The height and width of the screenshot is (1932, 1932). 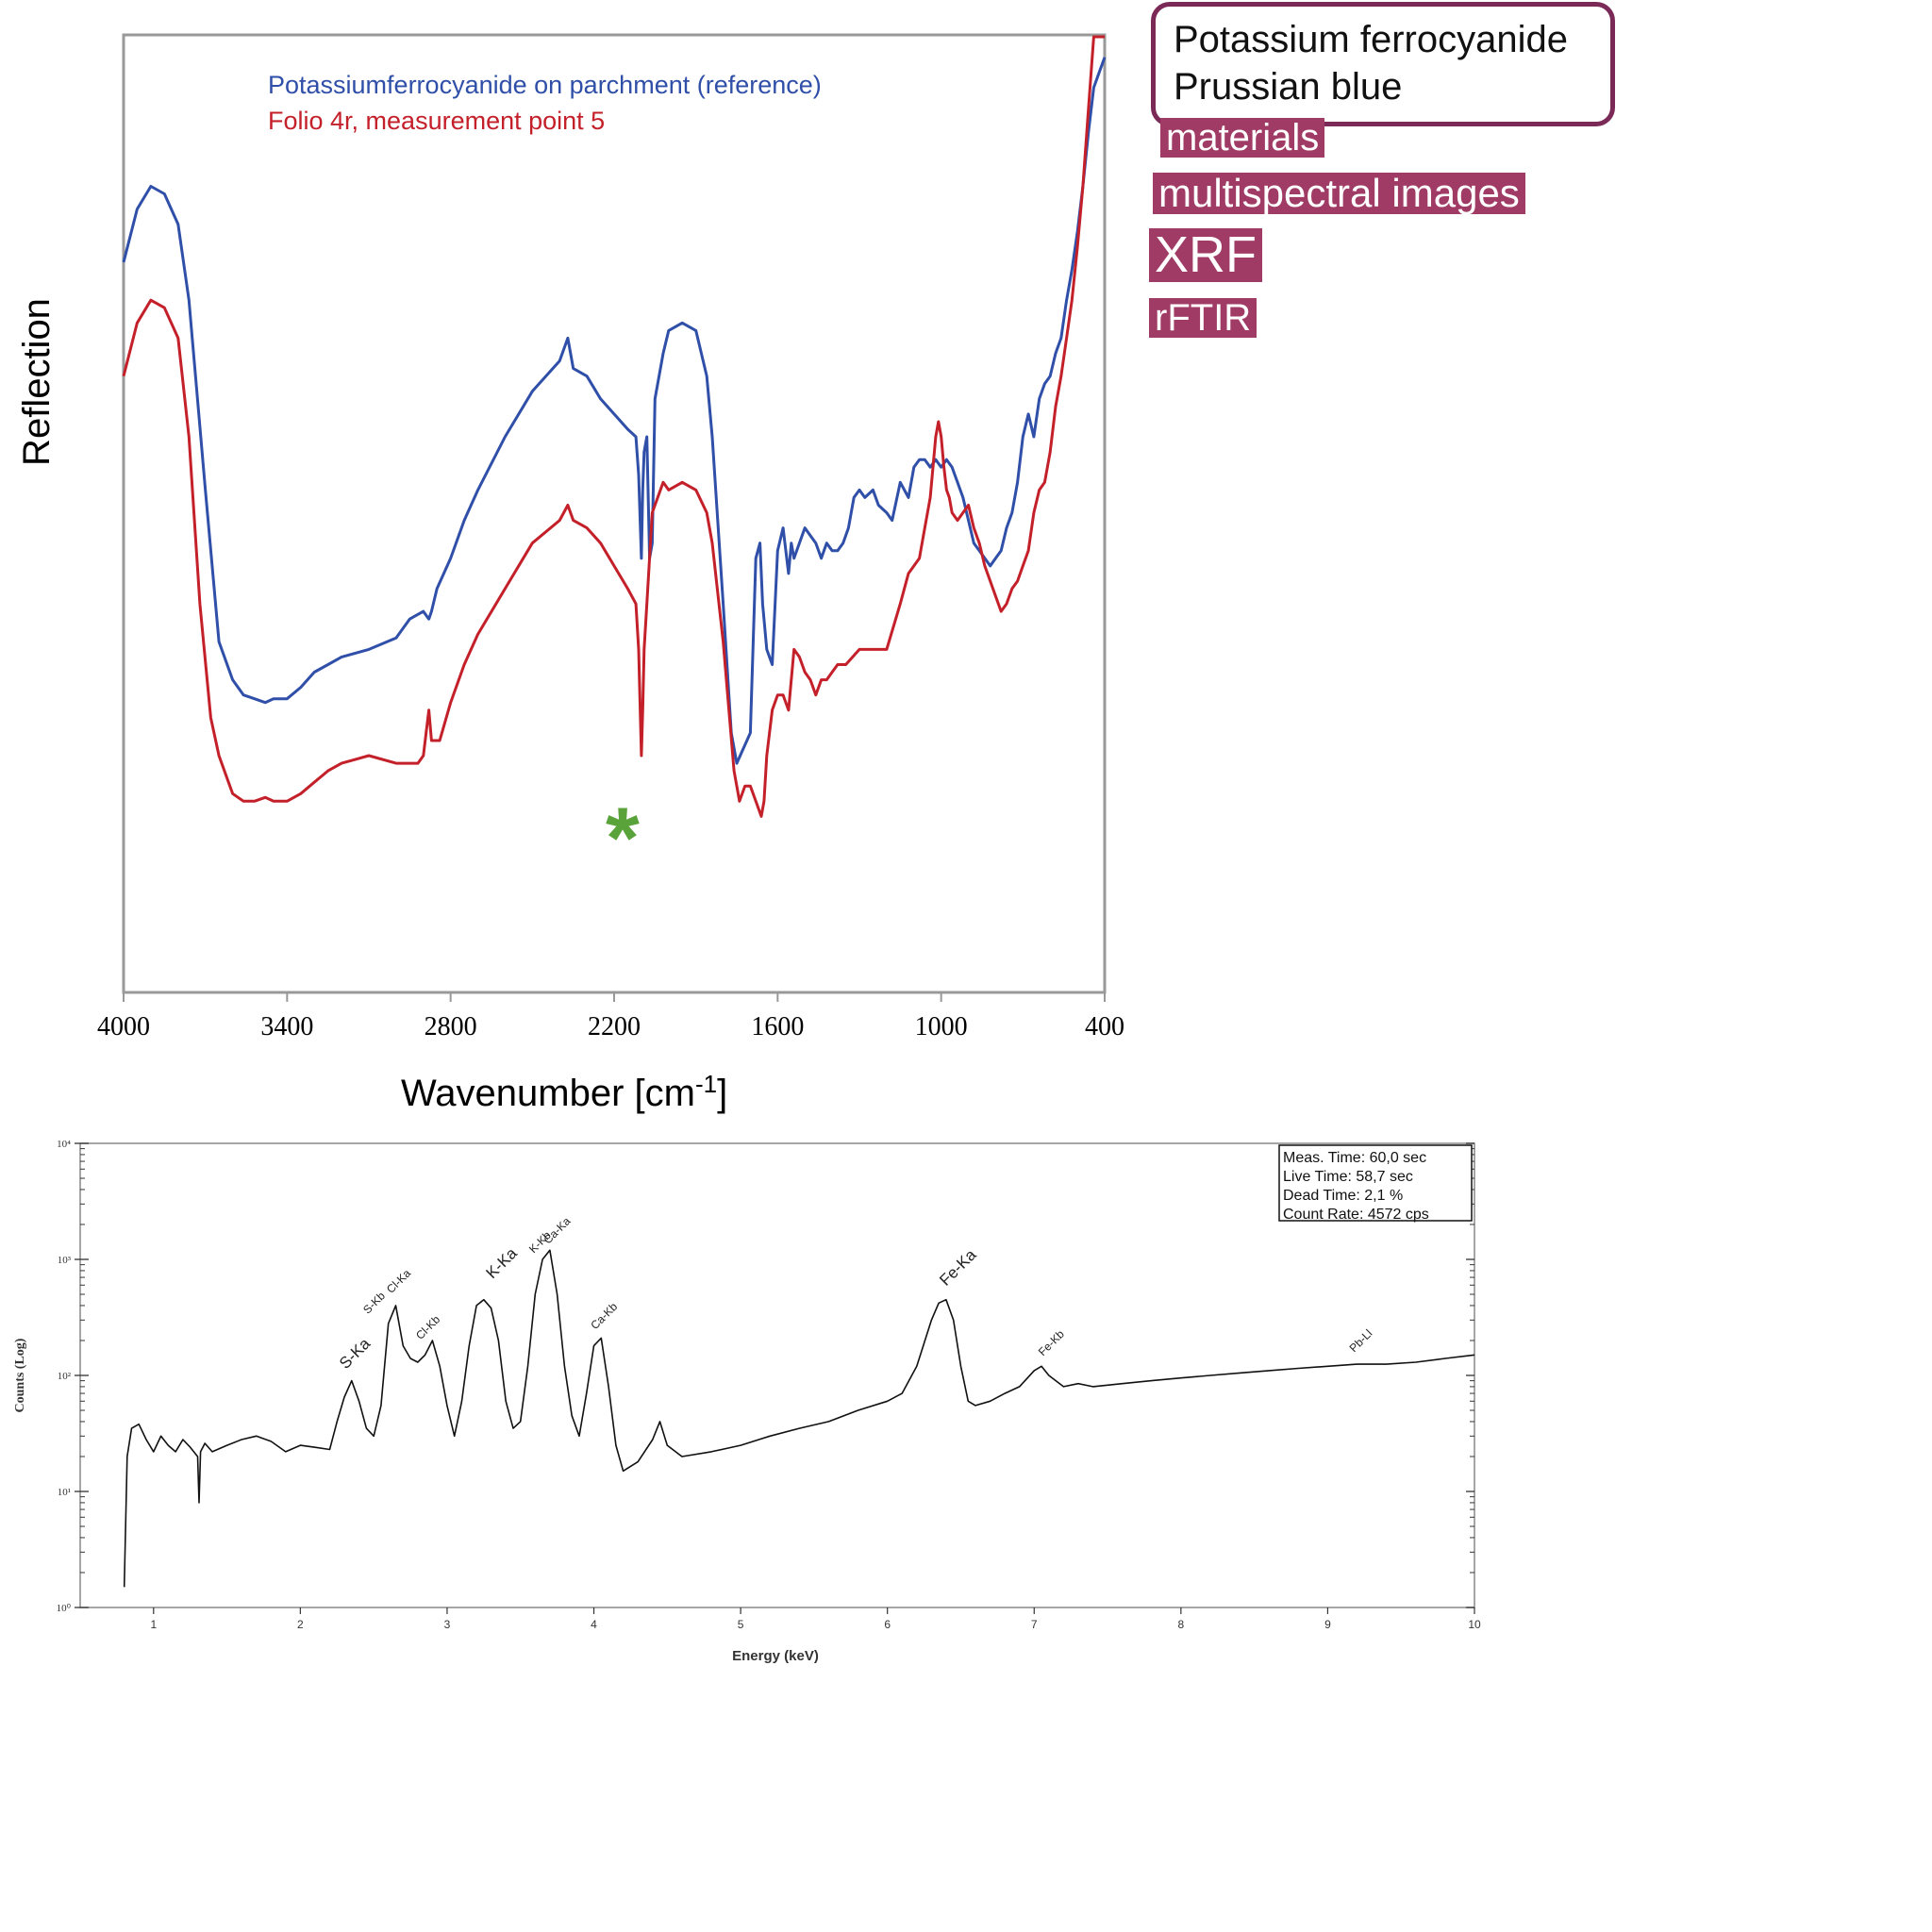 What do you see at coordinates (1354, 1158) in the screenshot?
I see `xrf-info-line: Meas. Time: 60,0 sec` at bounding box center [1354, 1158].